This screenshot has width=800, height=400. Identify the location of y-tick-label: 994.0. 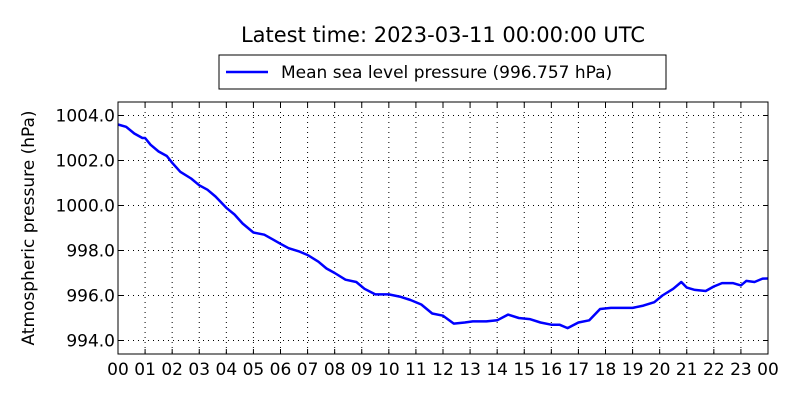
(90, 342).